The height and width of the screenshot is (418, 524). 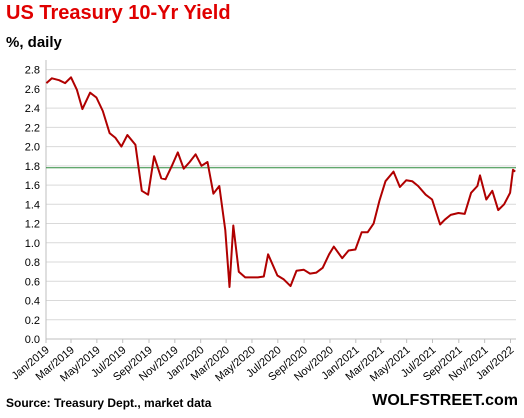 I want to click on y-tick-label: 2.6, so click(x=32, y=90).